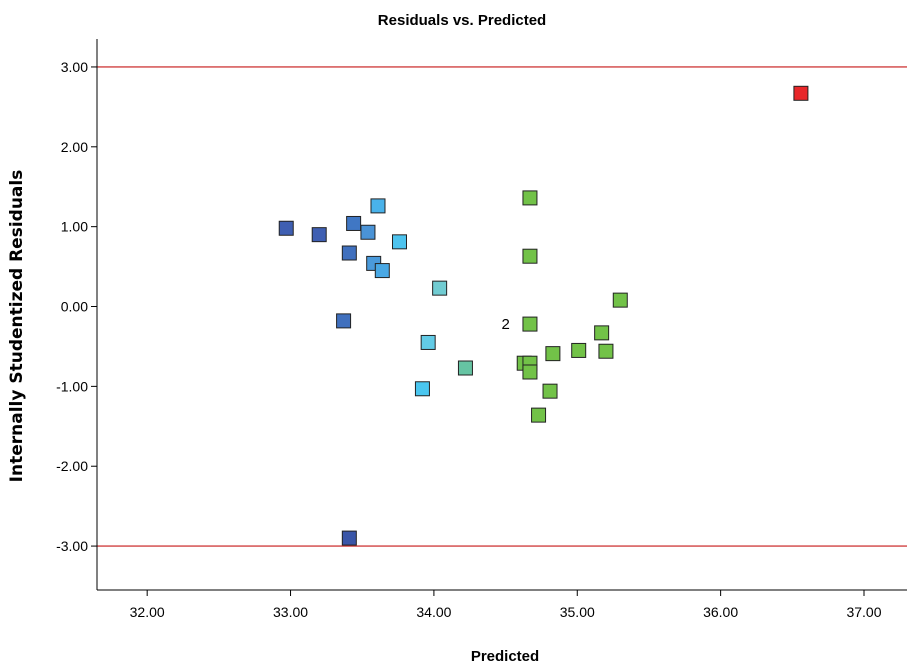 The width and height of the screenshot is (907, 664). What do you see at coordinates (72, 546) in the screenshot?
I see `y-tick-label: -3.00` at bounding box center [72, 546].